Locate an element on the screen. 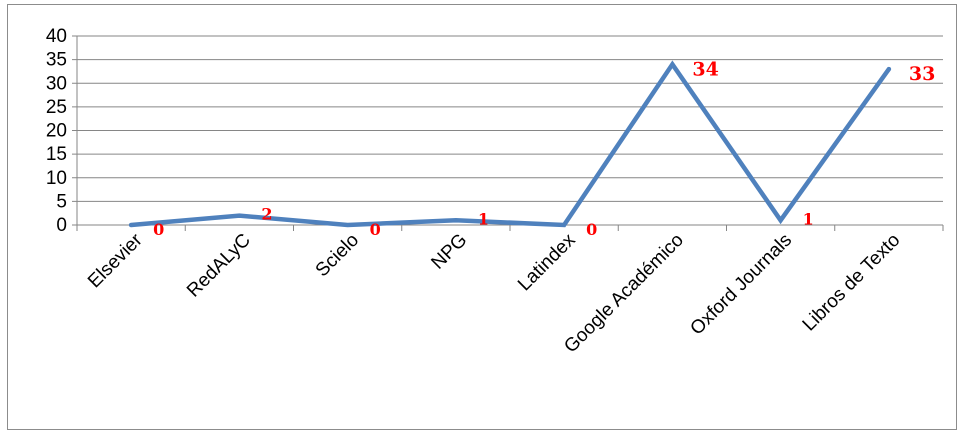 The height and width of the screenshot is (439, 963). y-tick-label-35: 35 is located at coordinates (56, 60).